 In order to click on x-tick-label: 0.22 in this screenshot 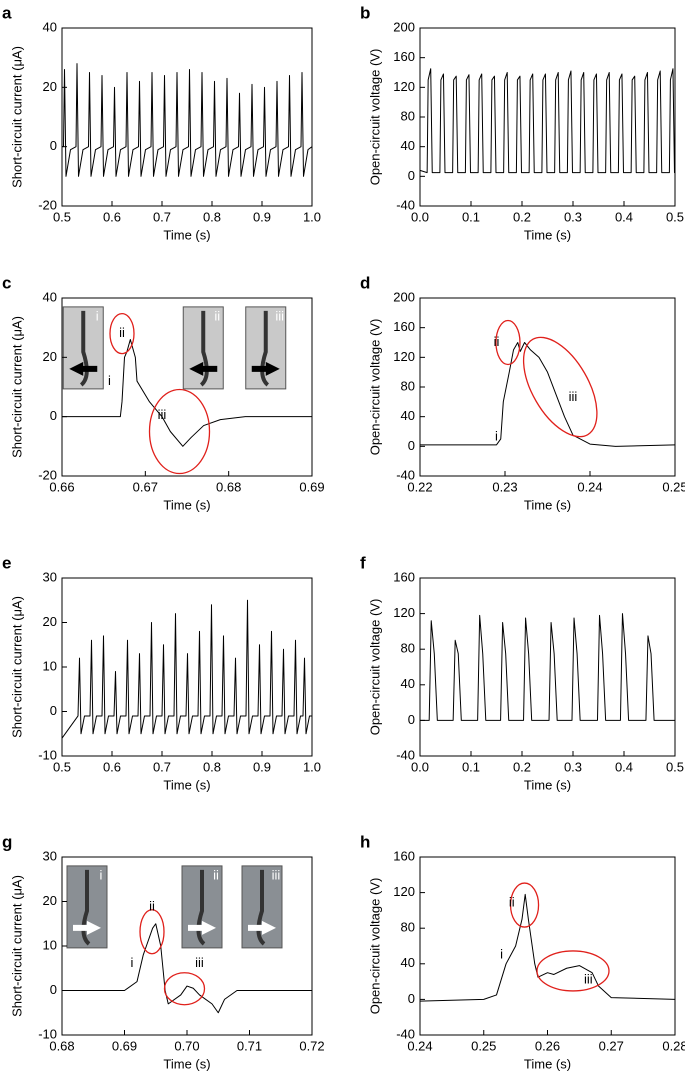, I will do `click(419, 486)`.